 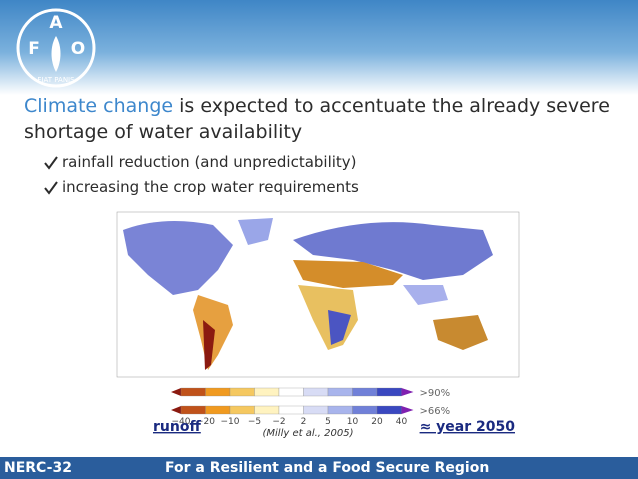 I want to click on footer-code: NERC-32, so click(x=38, y=468).